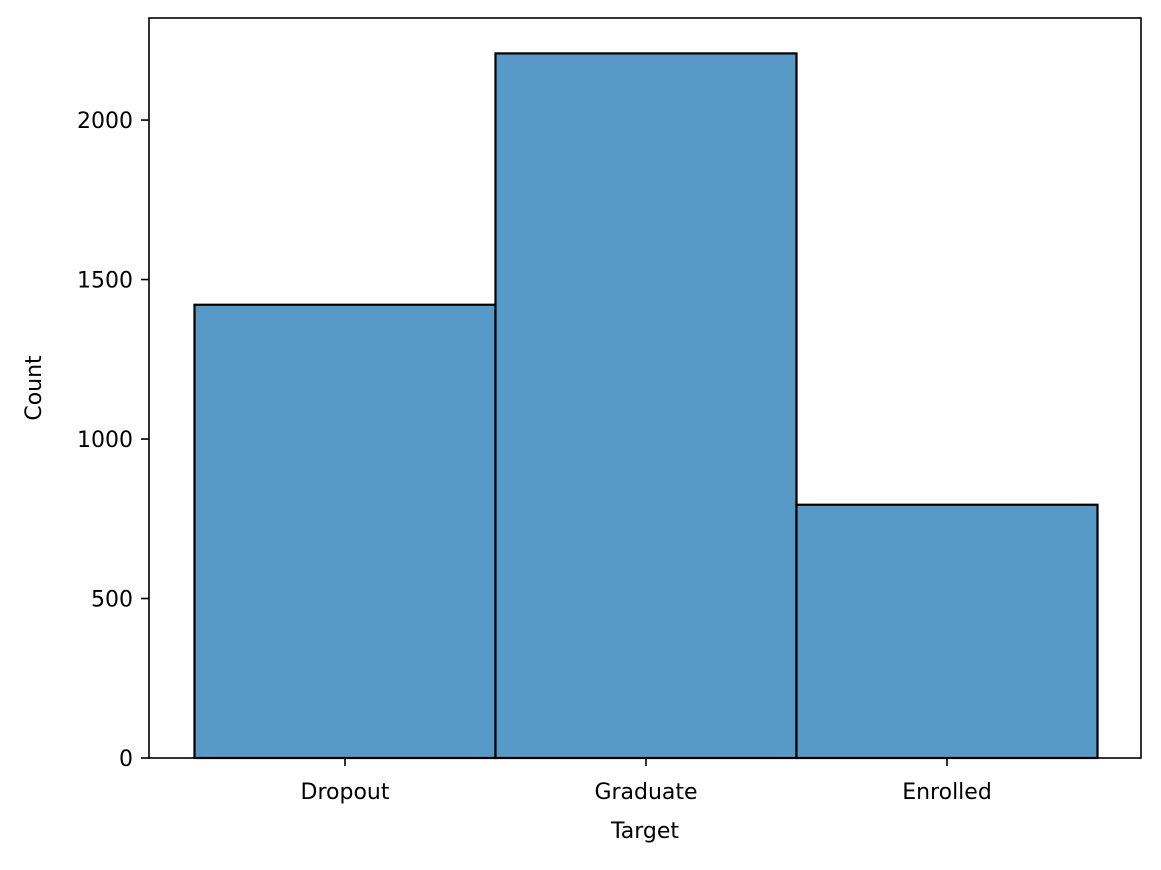 Image resolution: width=1161 pixels, height=870 pixels. What do you see at coordinates (105, 121) in the screenshot?
I see `y-tick-label: 2000` at bounding box center [105, 121].